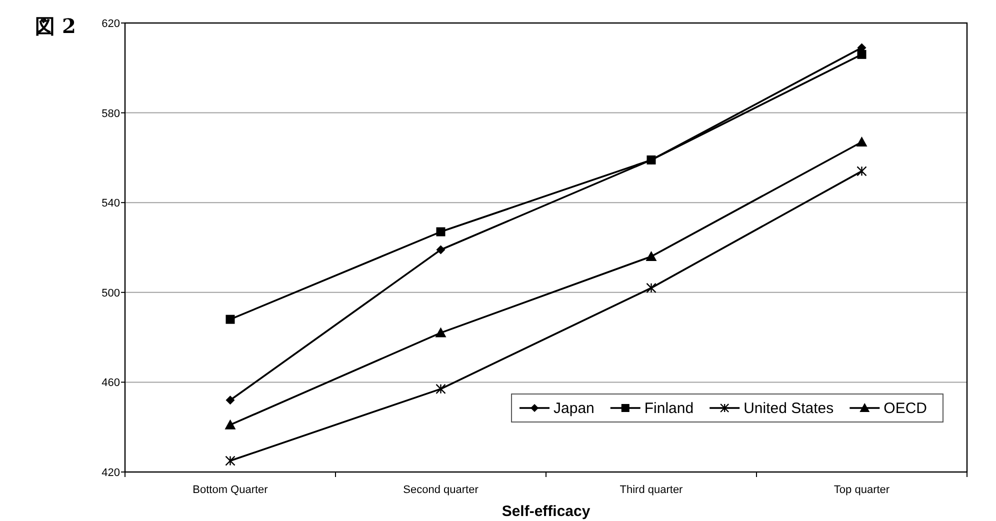 The height and width of the screenshot is (521, 996). Describe the element at coordinates (55, 26) in the screenshot. I see `chart-title: 図 2` at that location.